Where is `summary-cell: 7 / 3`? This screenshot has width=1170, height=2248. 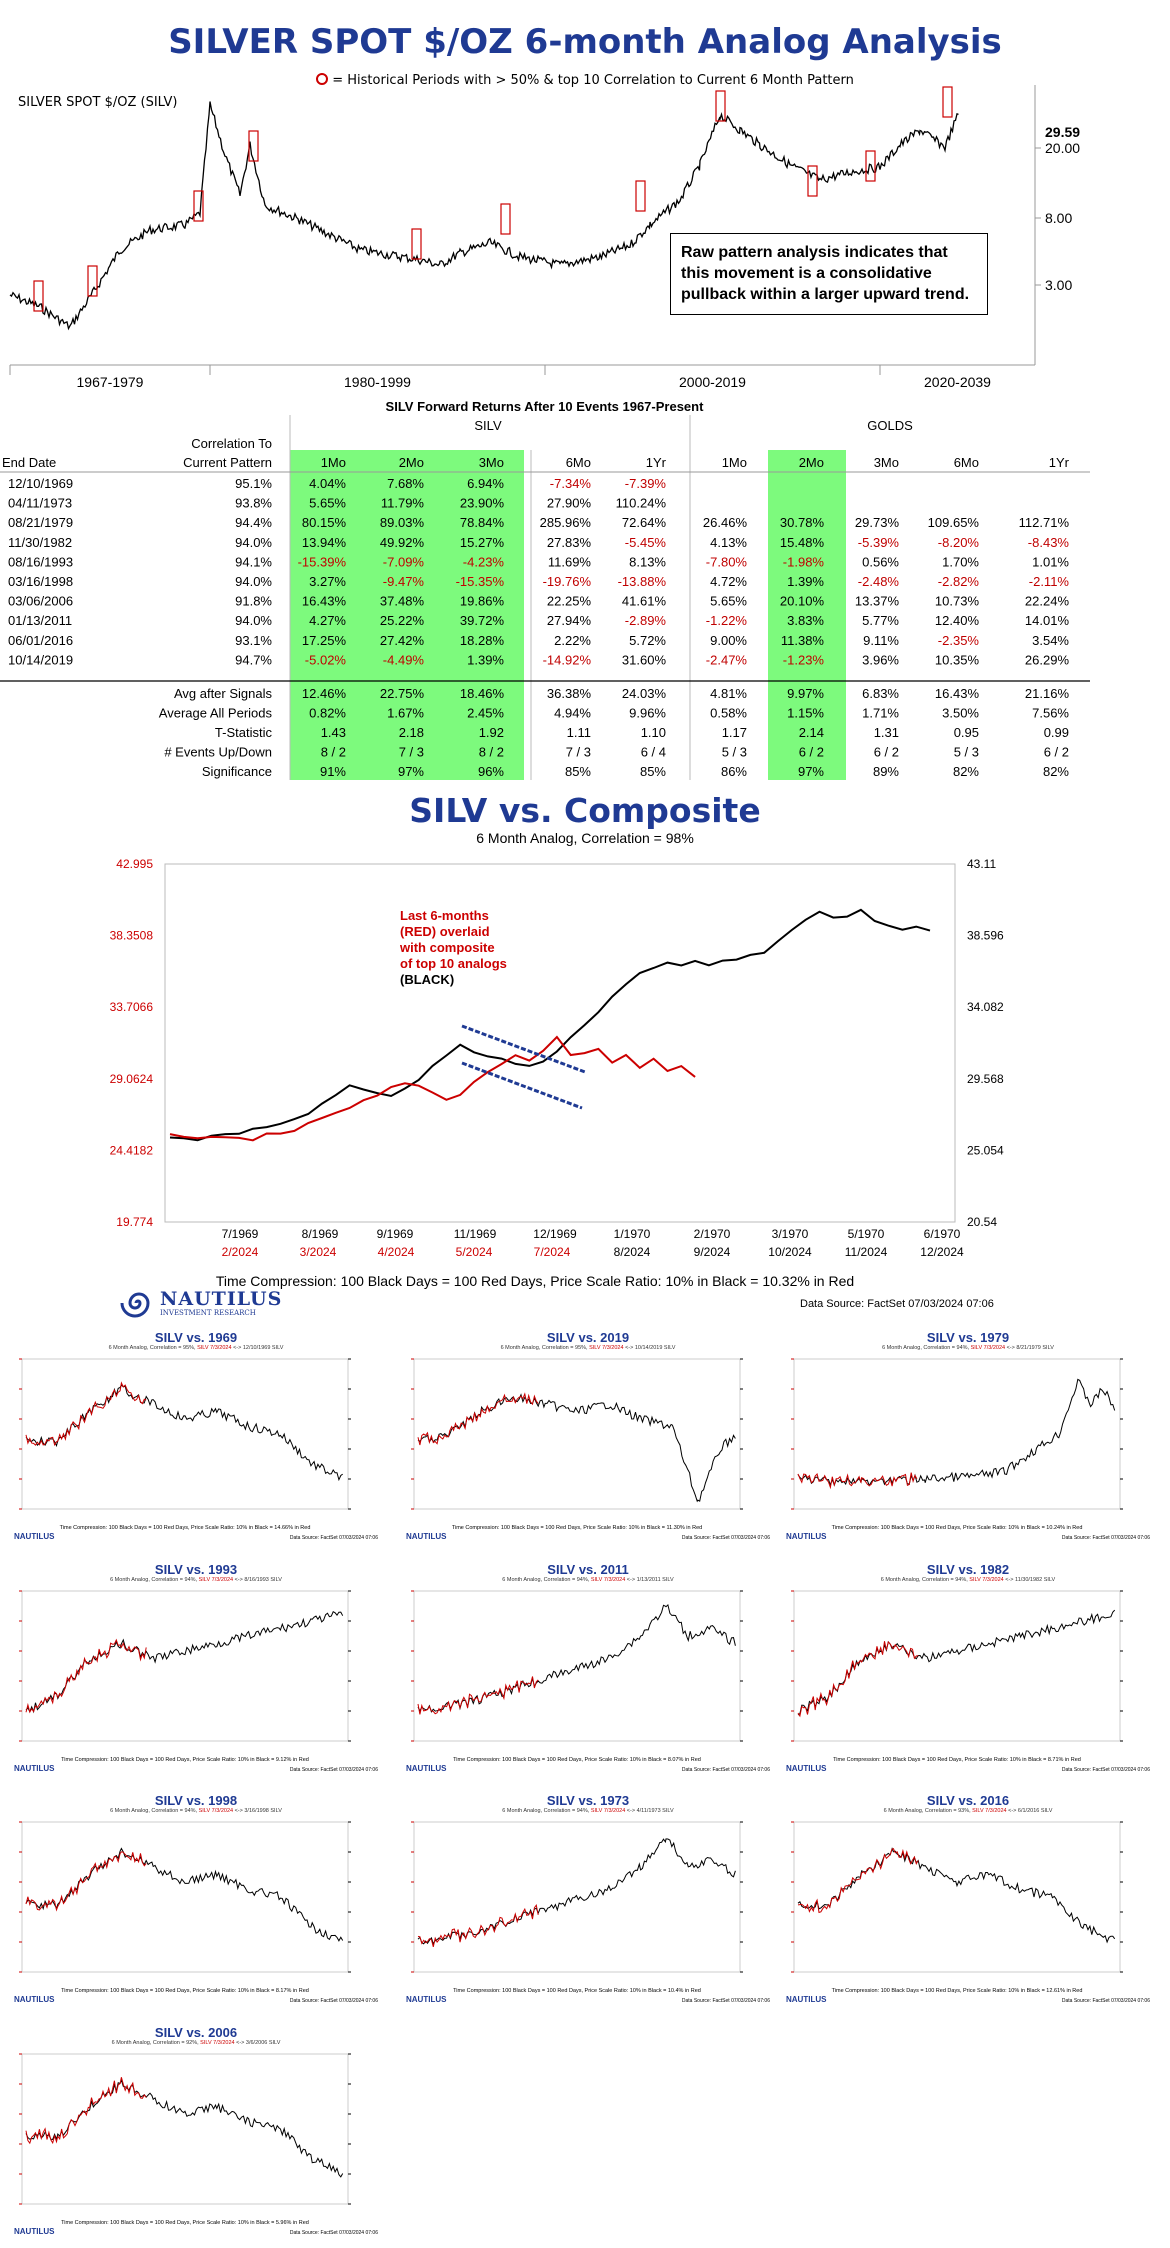
summary-cell: 7 / 3 is located at coordinates (411, 752).